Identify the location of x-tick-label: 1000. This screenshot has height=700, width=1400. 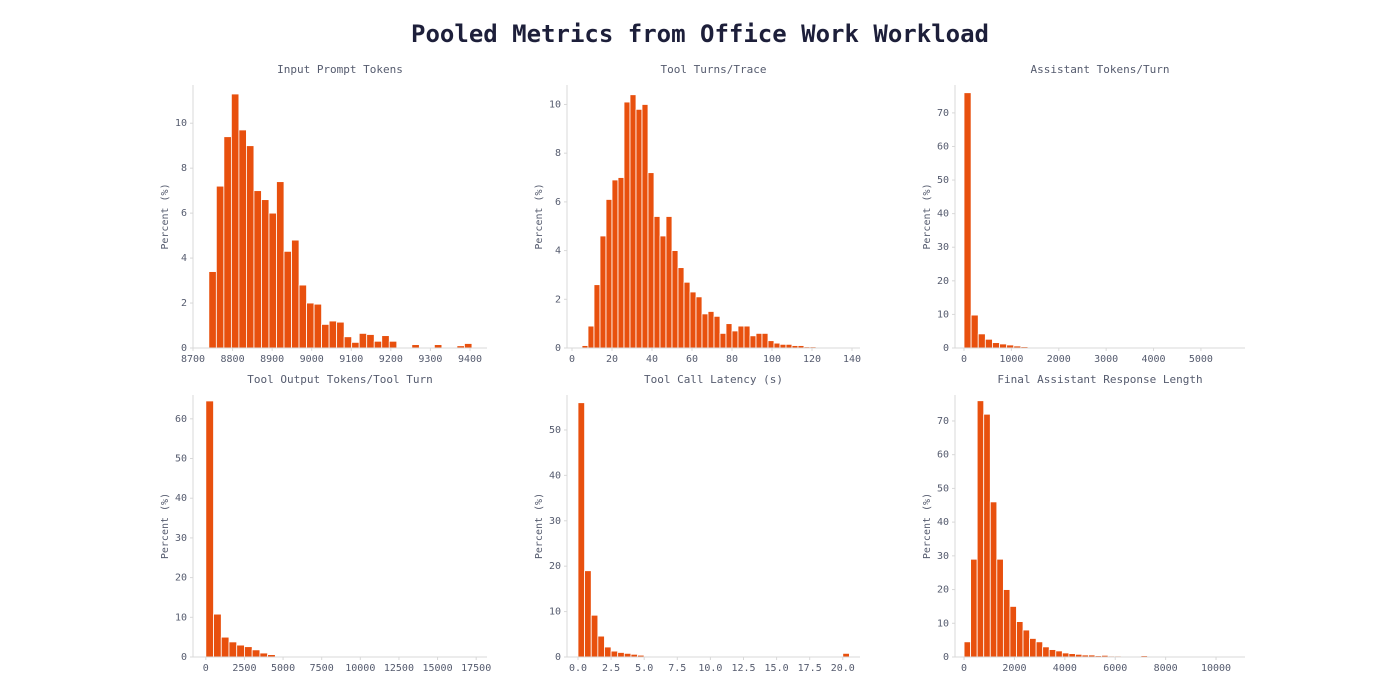
(1011, 359).